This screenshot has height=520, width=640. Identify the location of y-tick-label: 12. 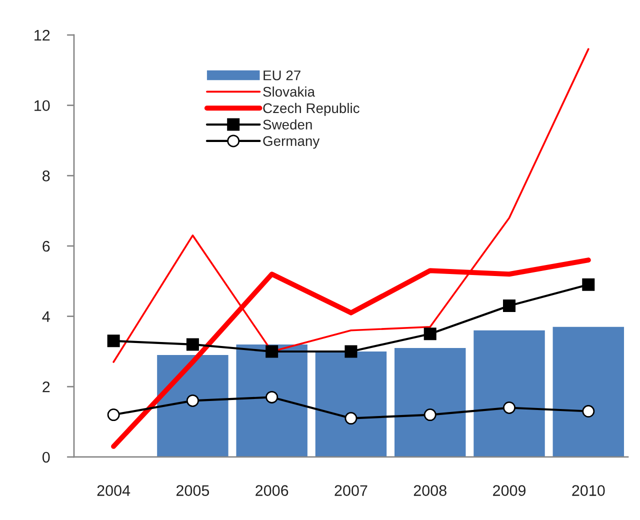
(42, 35).